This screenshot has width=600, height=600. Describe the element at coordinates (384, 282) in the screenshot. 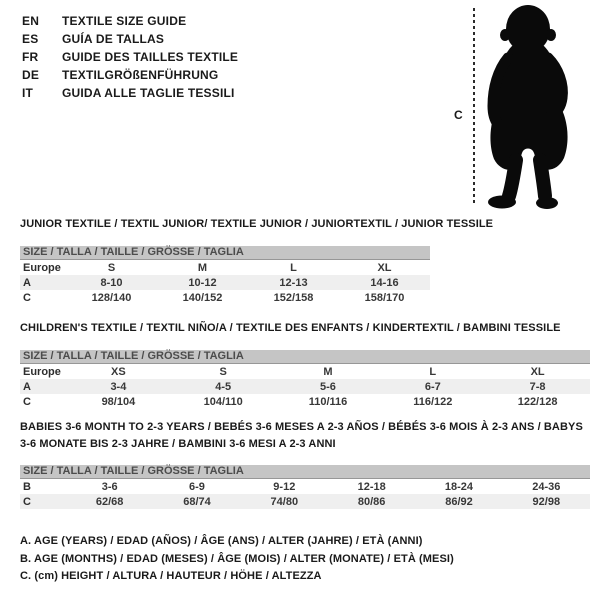

I see `size-cell: 14-16` at that location.